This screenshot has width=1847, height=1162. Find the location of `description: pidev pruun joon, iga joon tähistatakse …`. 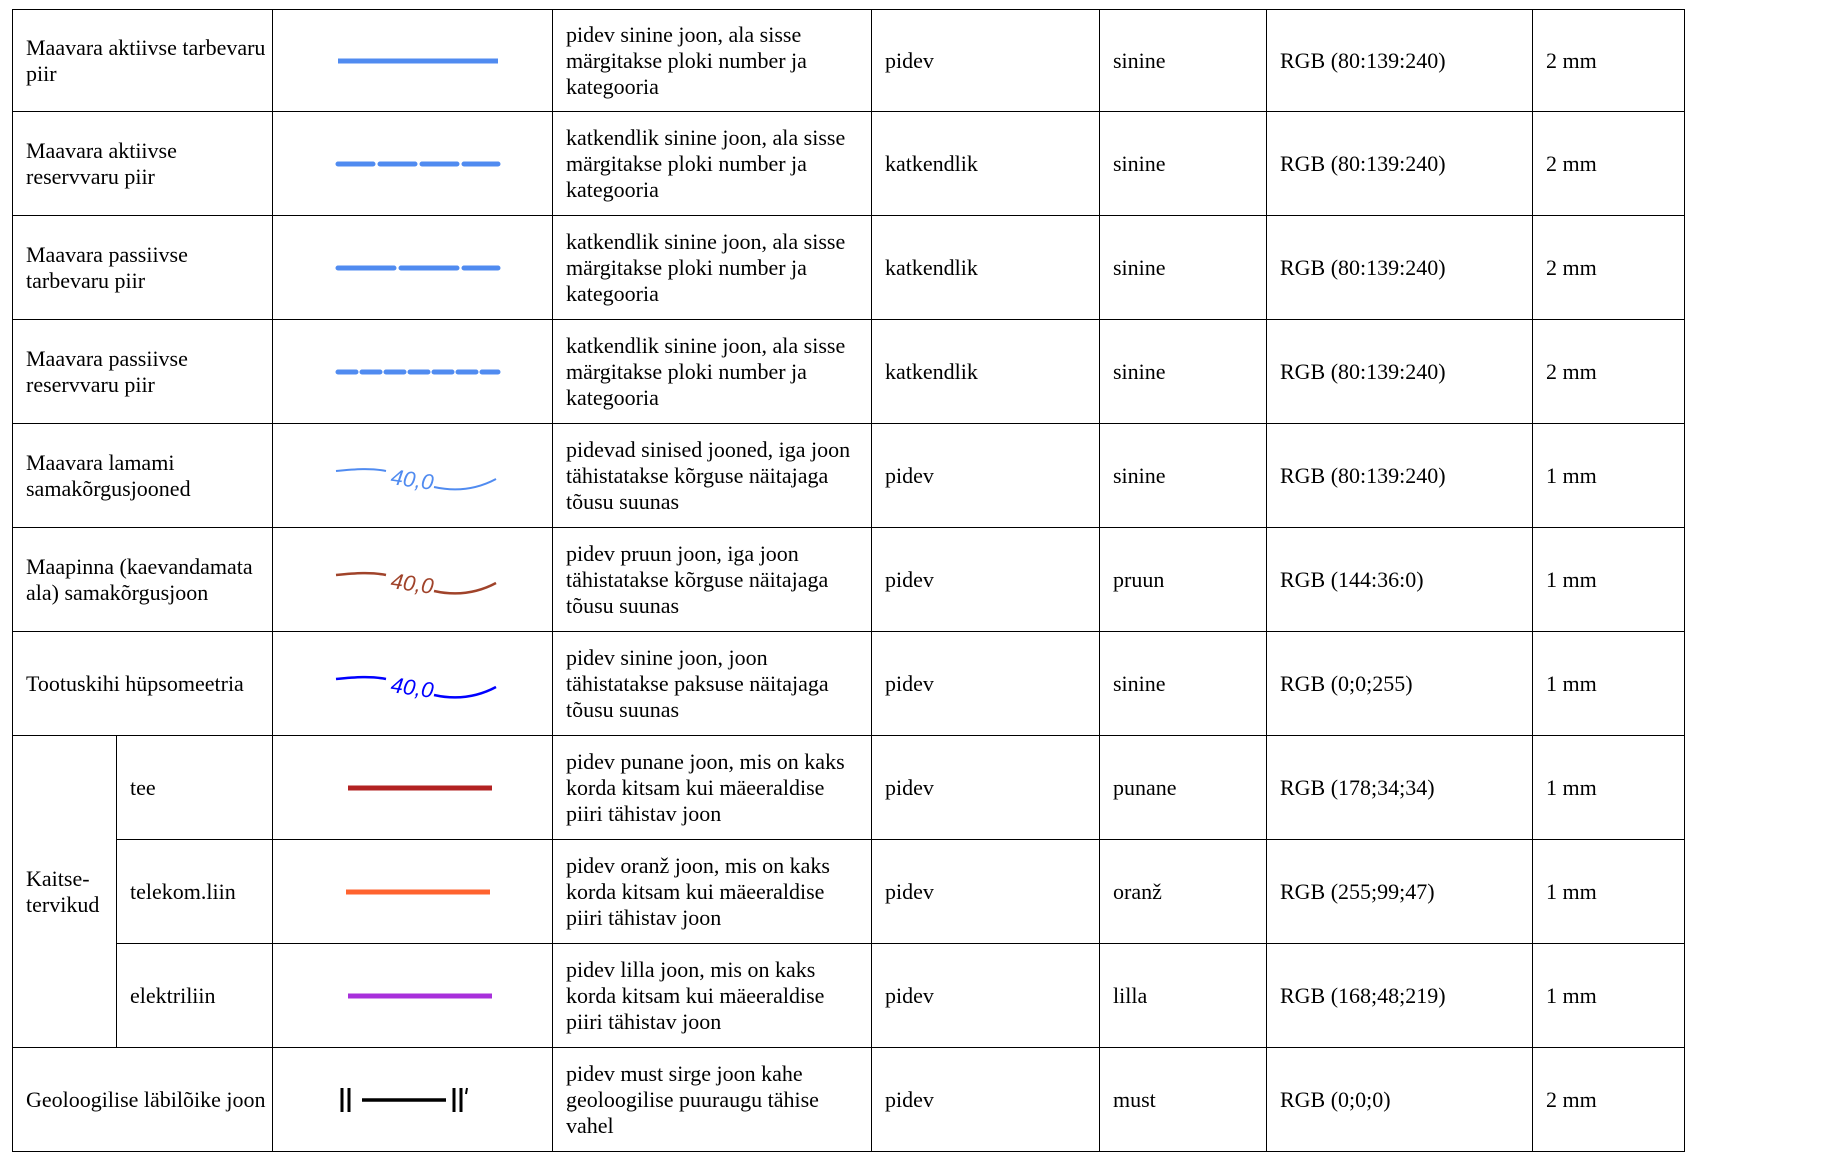

description: pidev pruun joon, iga joon tähistatakse … is located at coordinates (712, 579).